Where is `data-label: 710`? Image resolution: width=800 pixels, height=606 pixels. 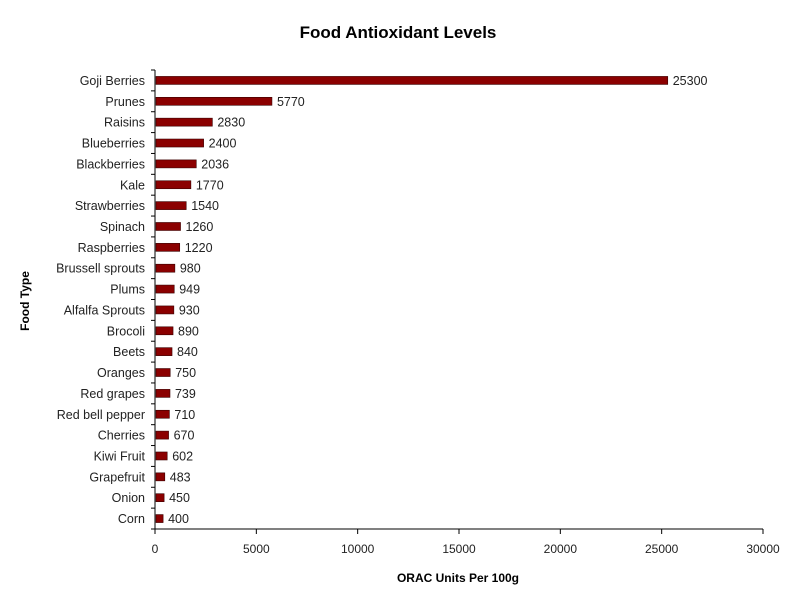 data-label: 710 is located at coordinates (184, 415).